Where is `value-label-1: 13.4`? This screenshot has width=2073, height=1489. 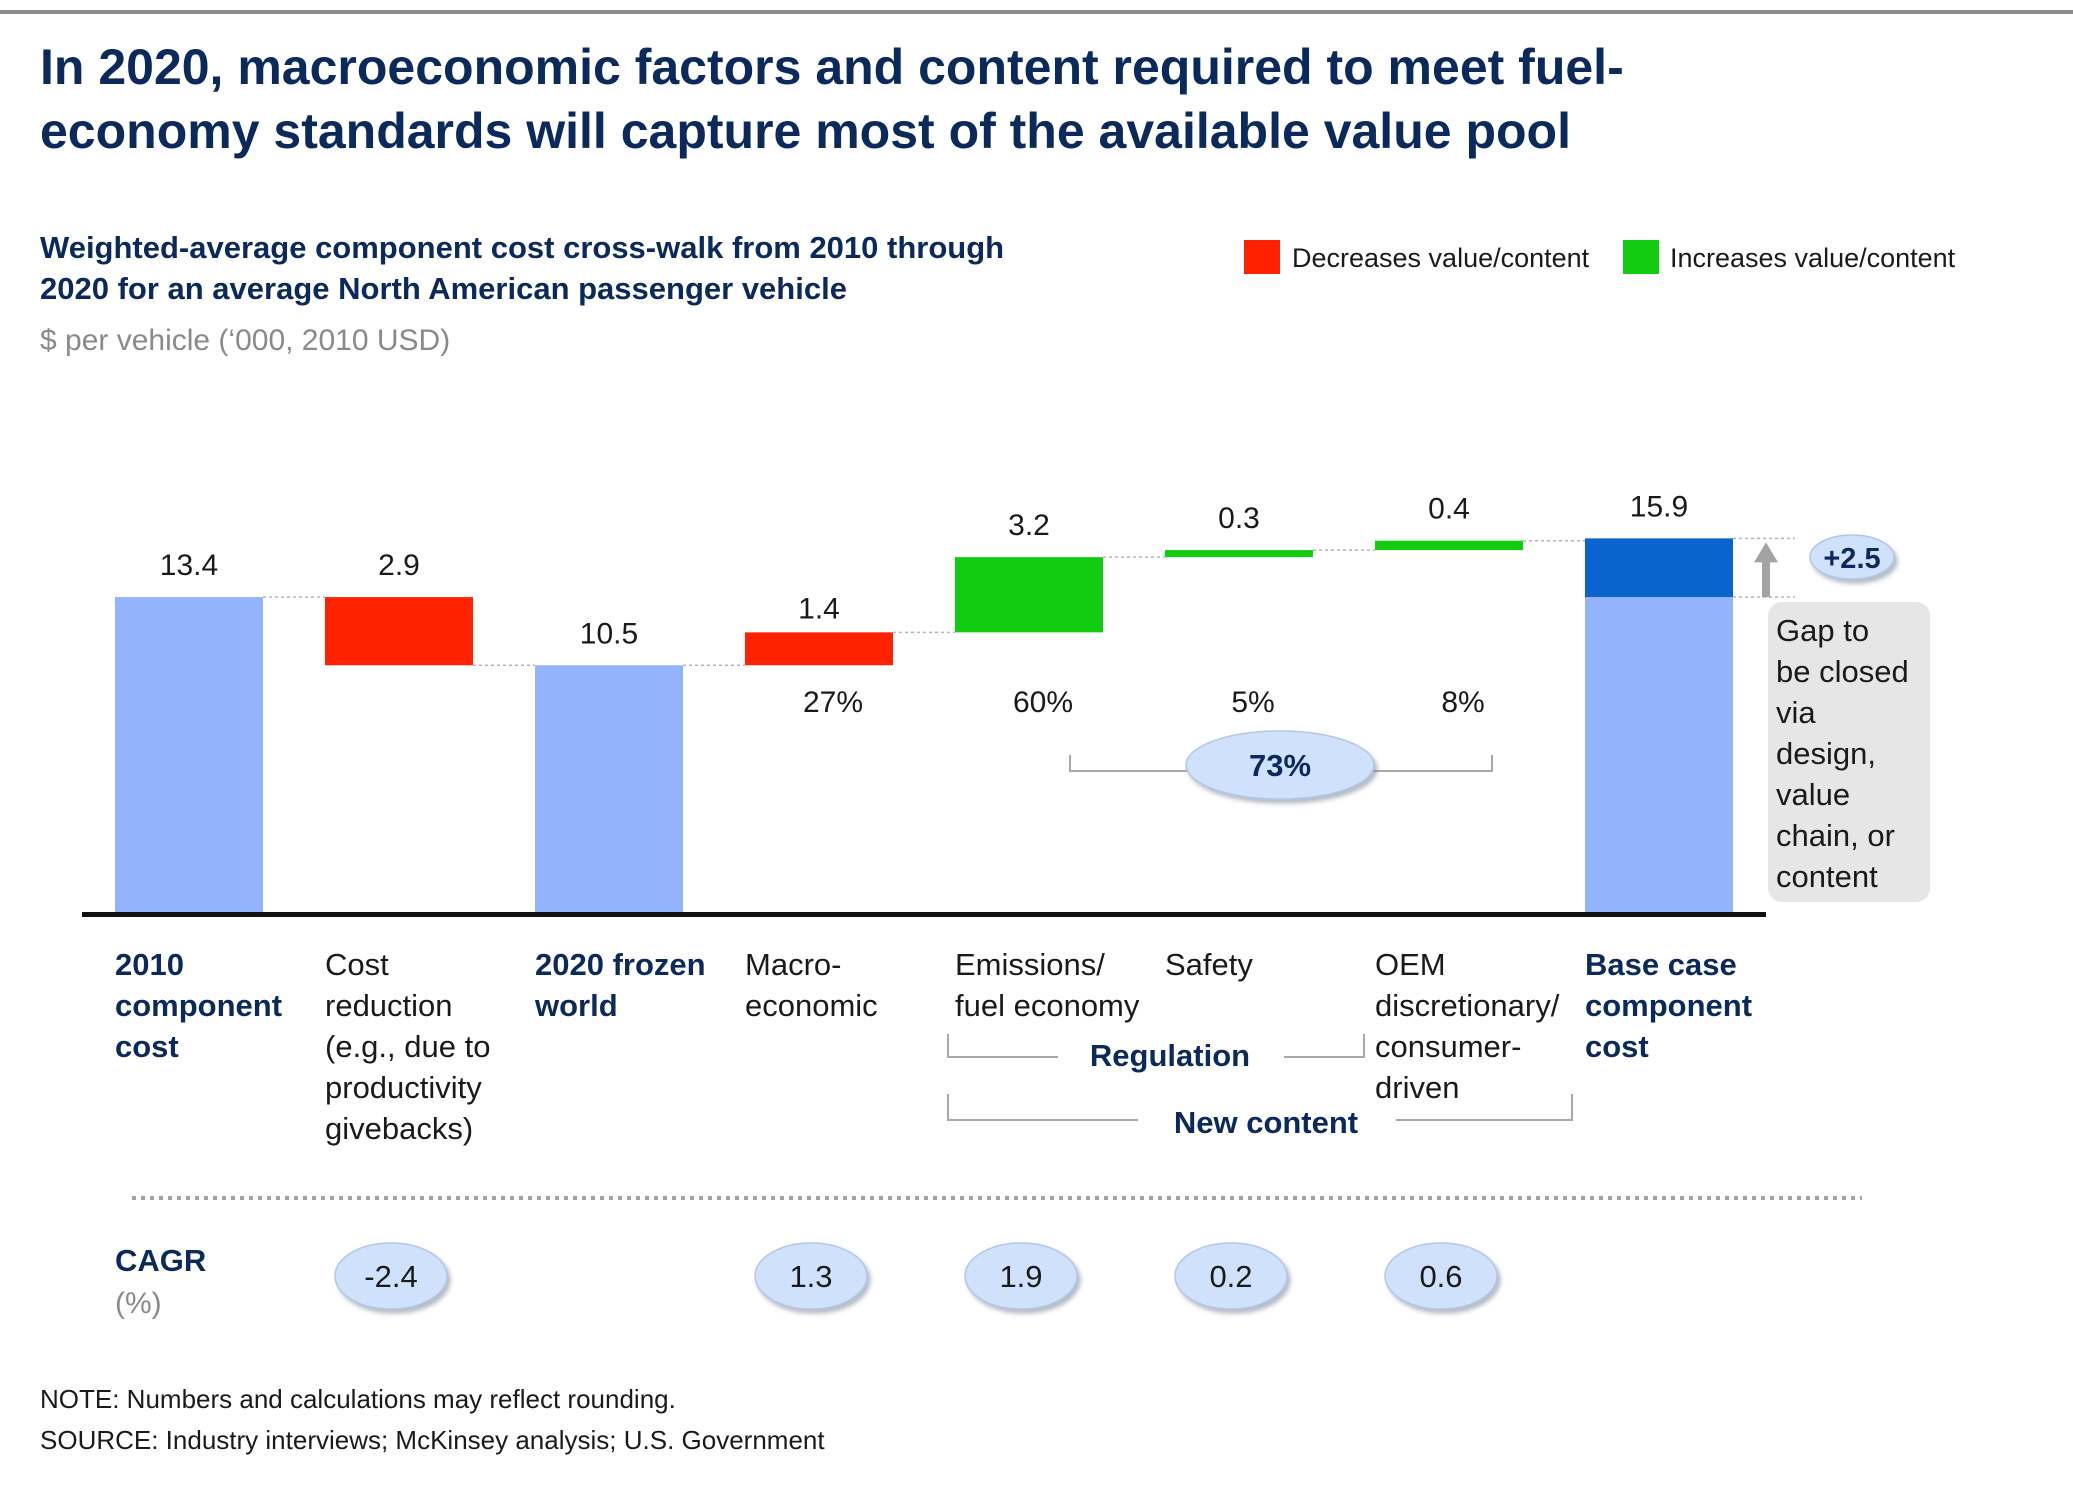
value-label-1: 13.4 is located at coordinates (189, 565).